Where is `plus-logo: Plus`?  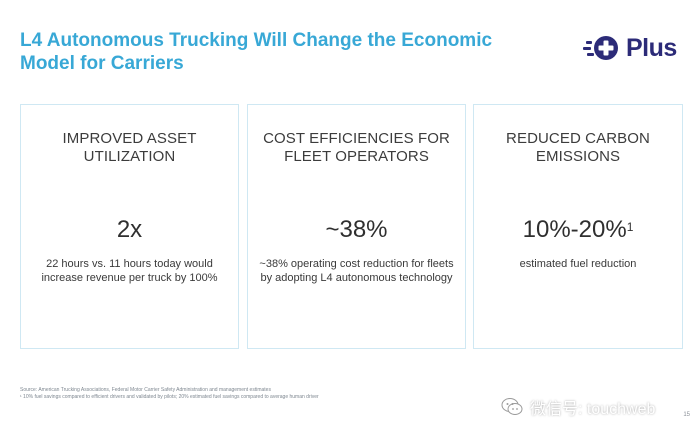 plus-logo: Plus is located at coordinates (638, 48).